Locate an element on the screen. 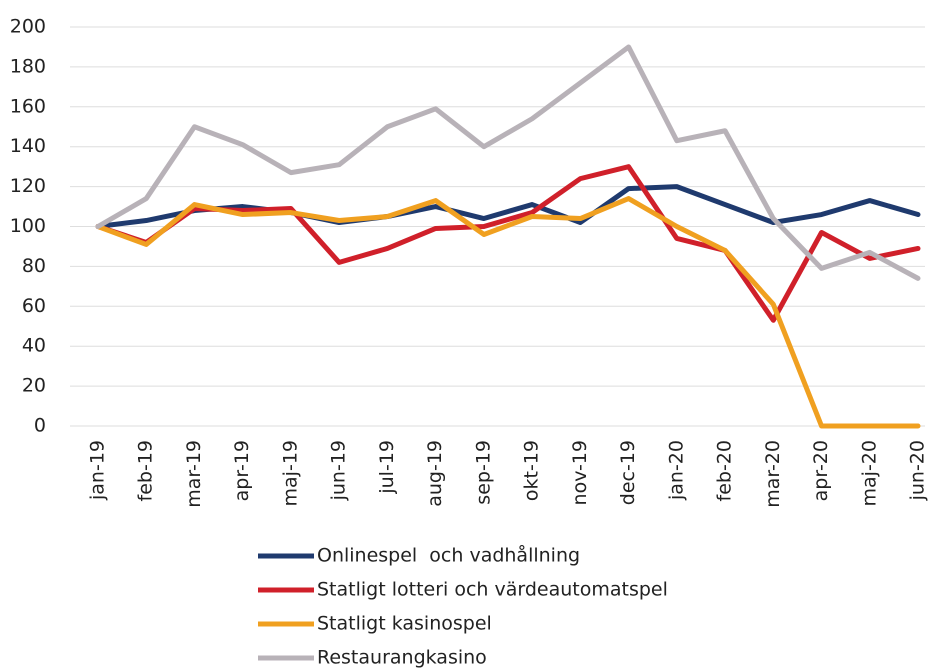  y-tick-label: 100 is located at coordinates (28, 226).